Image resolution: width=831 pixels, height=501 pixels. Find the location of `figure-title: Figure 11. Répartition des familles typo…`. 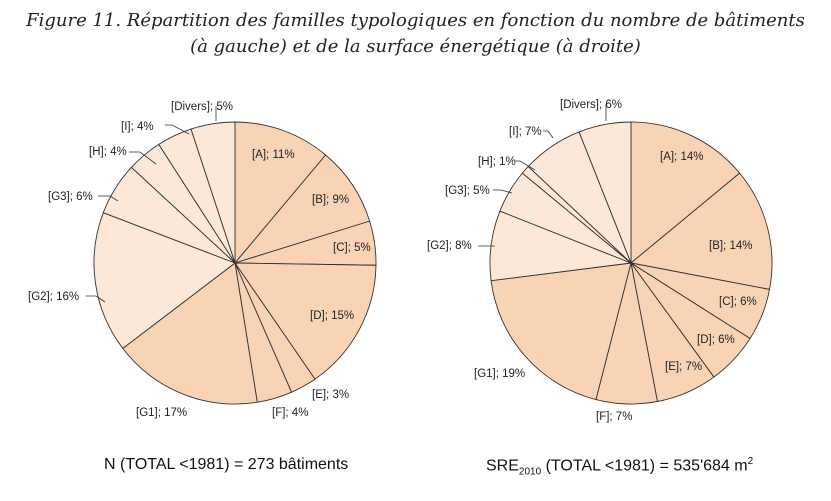

figure-title: Figure 11. Répartition des familles typo… is located at coordinates (415, 34).